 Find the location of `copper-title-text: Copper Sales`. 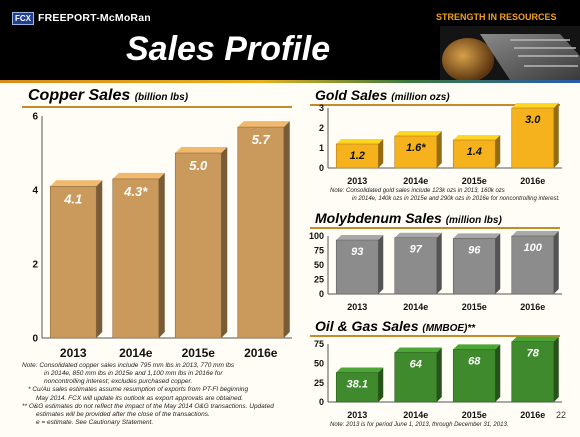

copper-title-text: Copper Sales is located at coordinates (79, 95).